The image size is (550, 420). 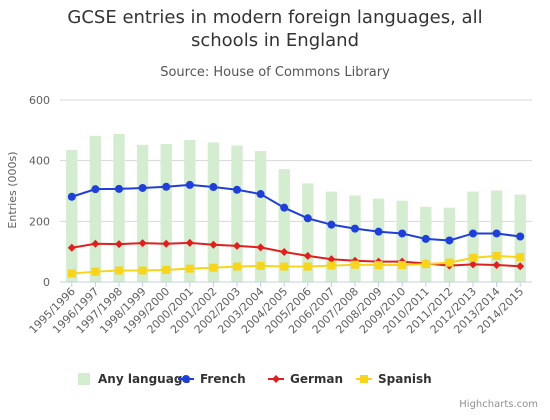 What do you see at coordinates (39, 191) in the screenshot?
I see `y-axis-ticks: 0 200 400 600` at bounding box center [39, 191].